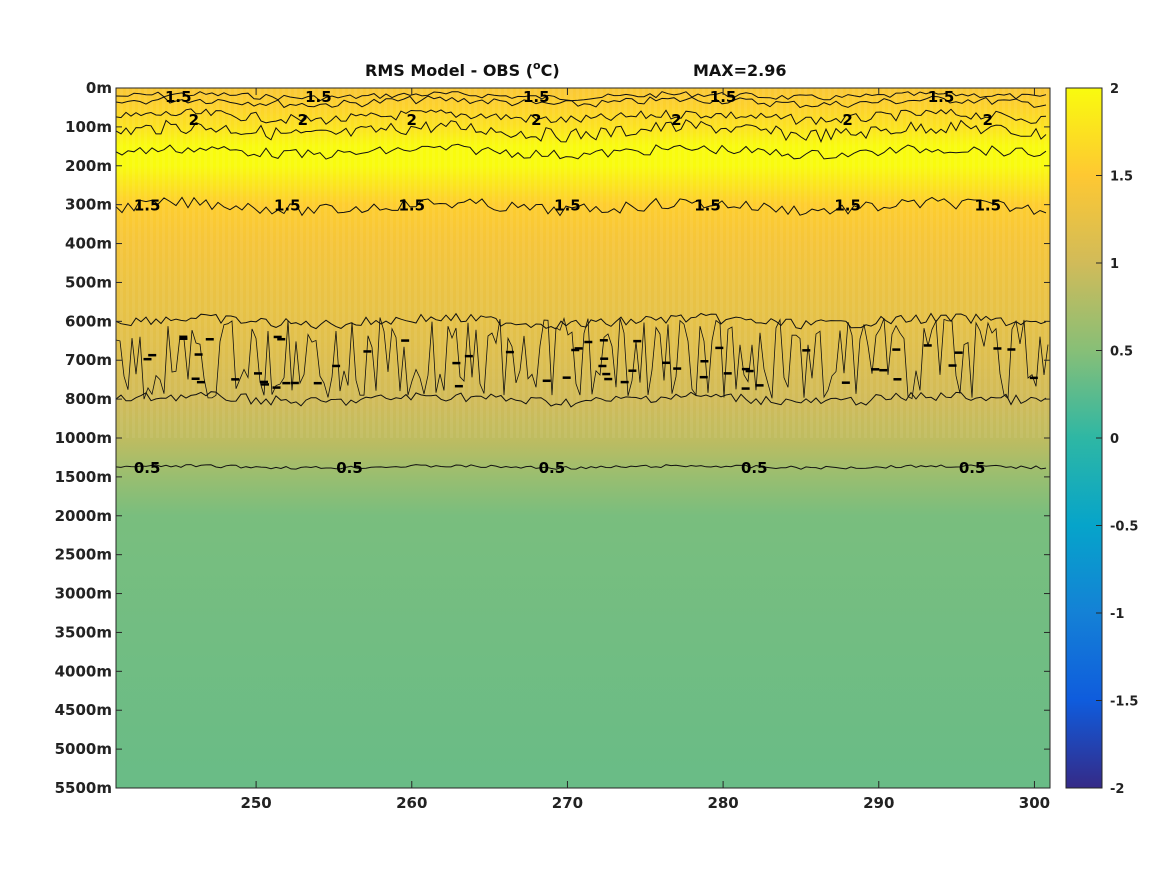  I want to click on colorbar-tick-label: -1, so click(1117, 614).